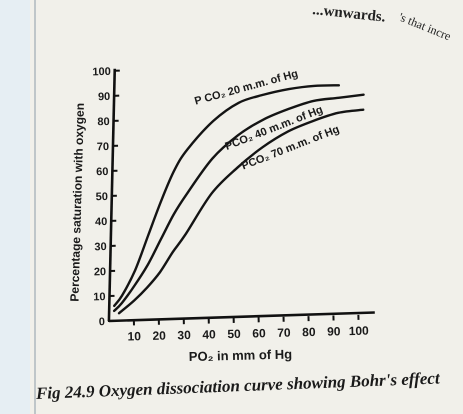 Image resolution: width=463 pixels, height=414 pixels. Describe the element at coordinates (134, 336) in the screenshot. I see `x-tick-label: 10` at that location.